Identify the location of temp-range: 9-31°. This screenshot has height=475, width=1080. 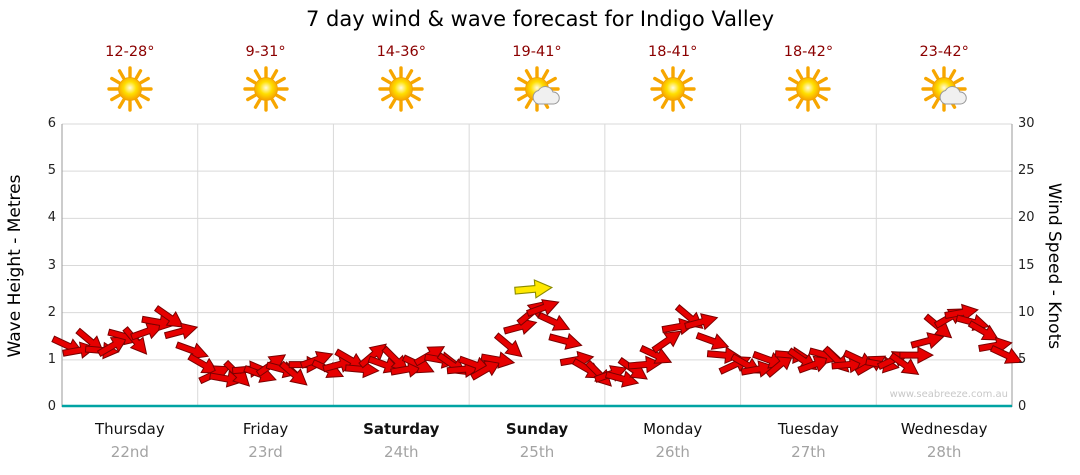
(265, 52).